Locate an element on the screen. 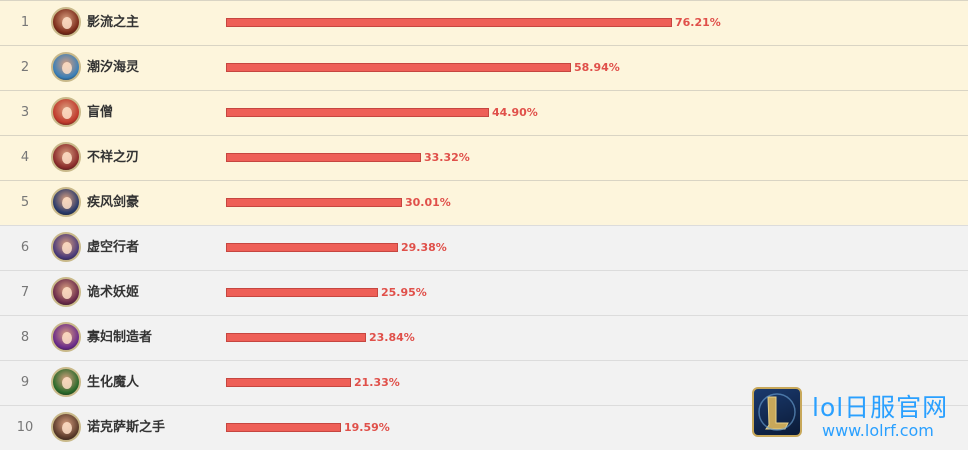  ranking-row: 4 不祥之刃 33.32% is located at coordinates (484, 157).